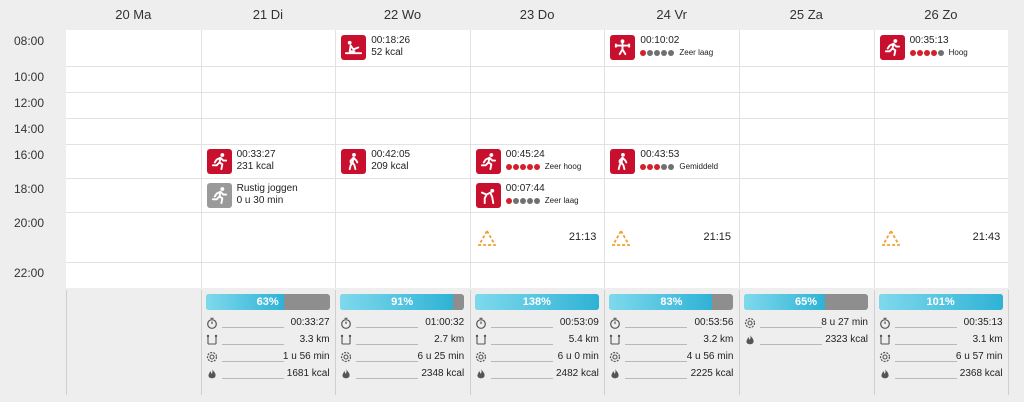  Describe the element at coordinates (579, 322) in the screenshot. I see `stat-value: 00:53:09` at that location.